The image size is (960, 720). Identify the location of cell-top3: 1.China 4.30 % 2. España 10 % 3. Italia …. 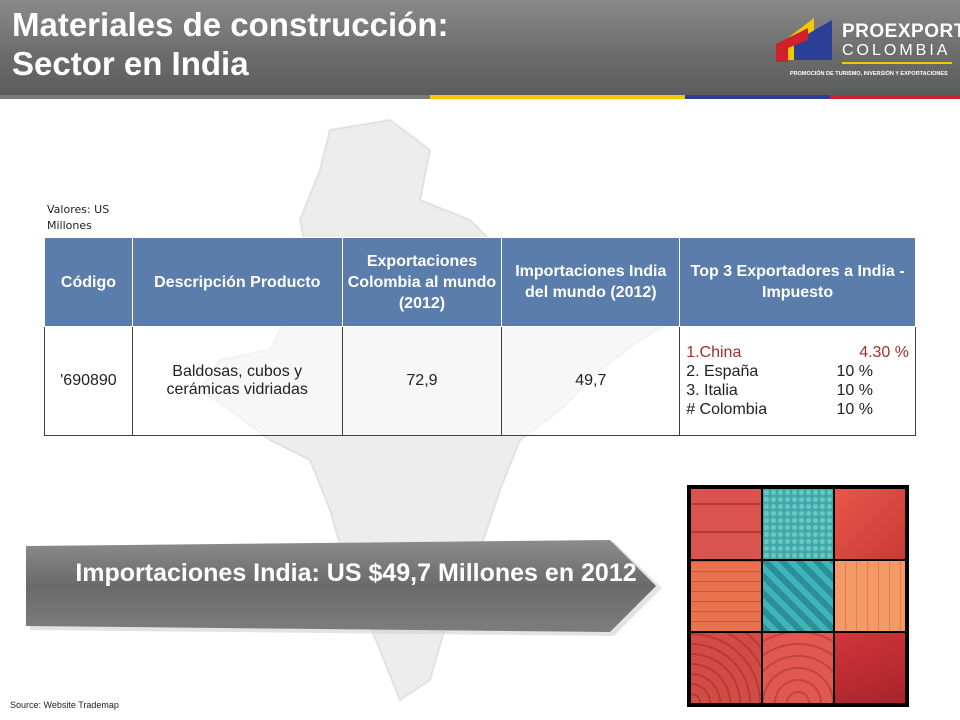
(797, 381).